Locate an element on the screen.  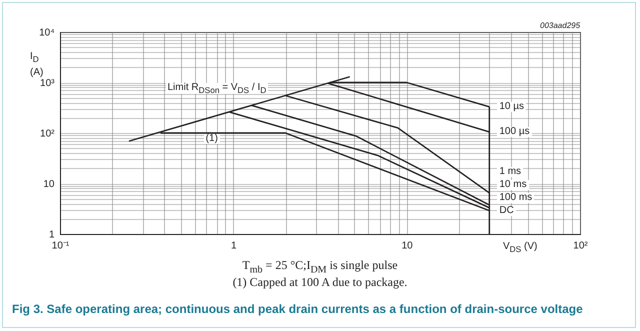
y-axis-title: I$_{D}$ (A) is located at coordinates (37, 64).